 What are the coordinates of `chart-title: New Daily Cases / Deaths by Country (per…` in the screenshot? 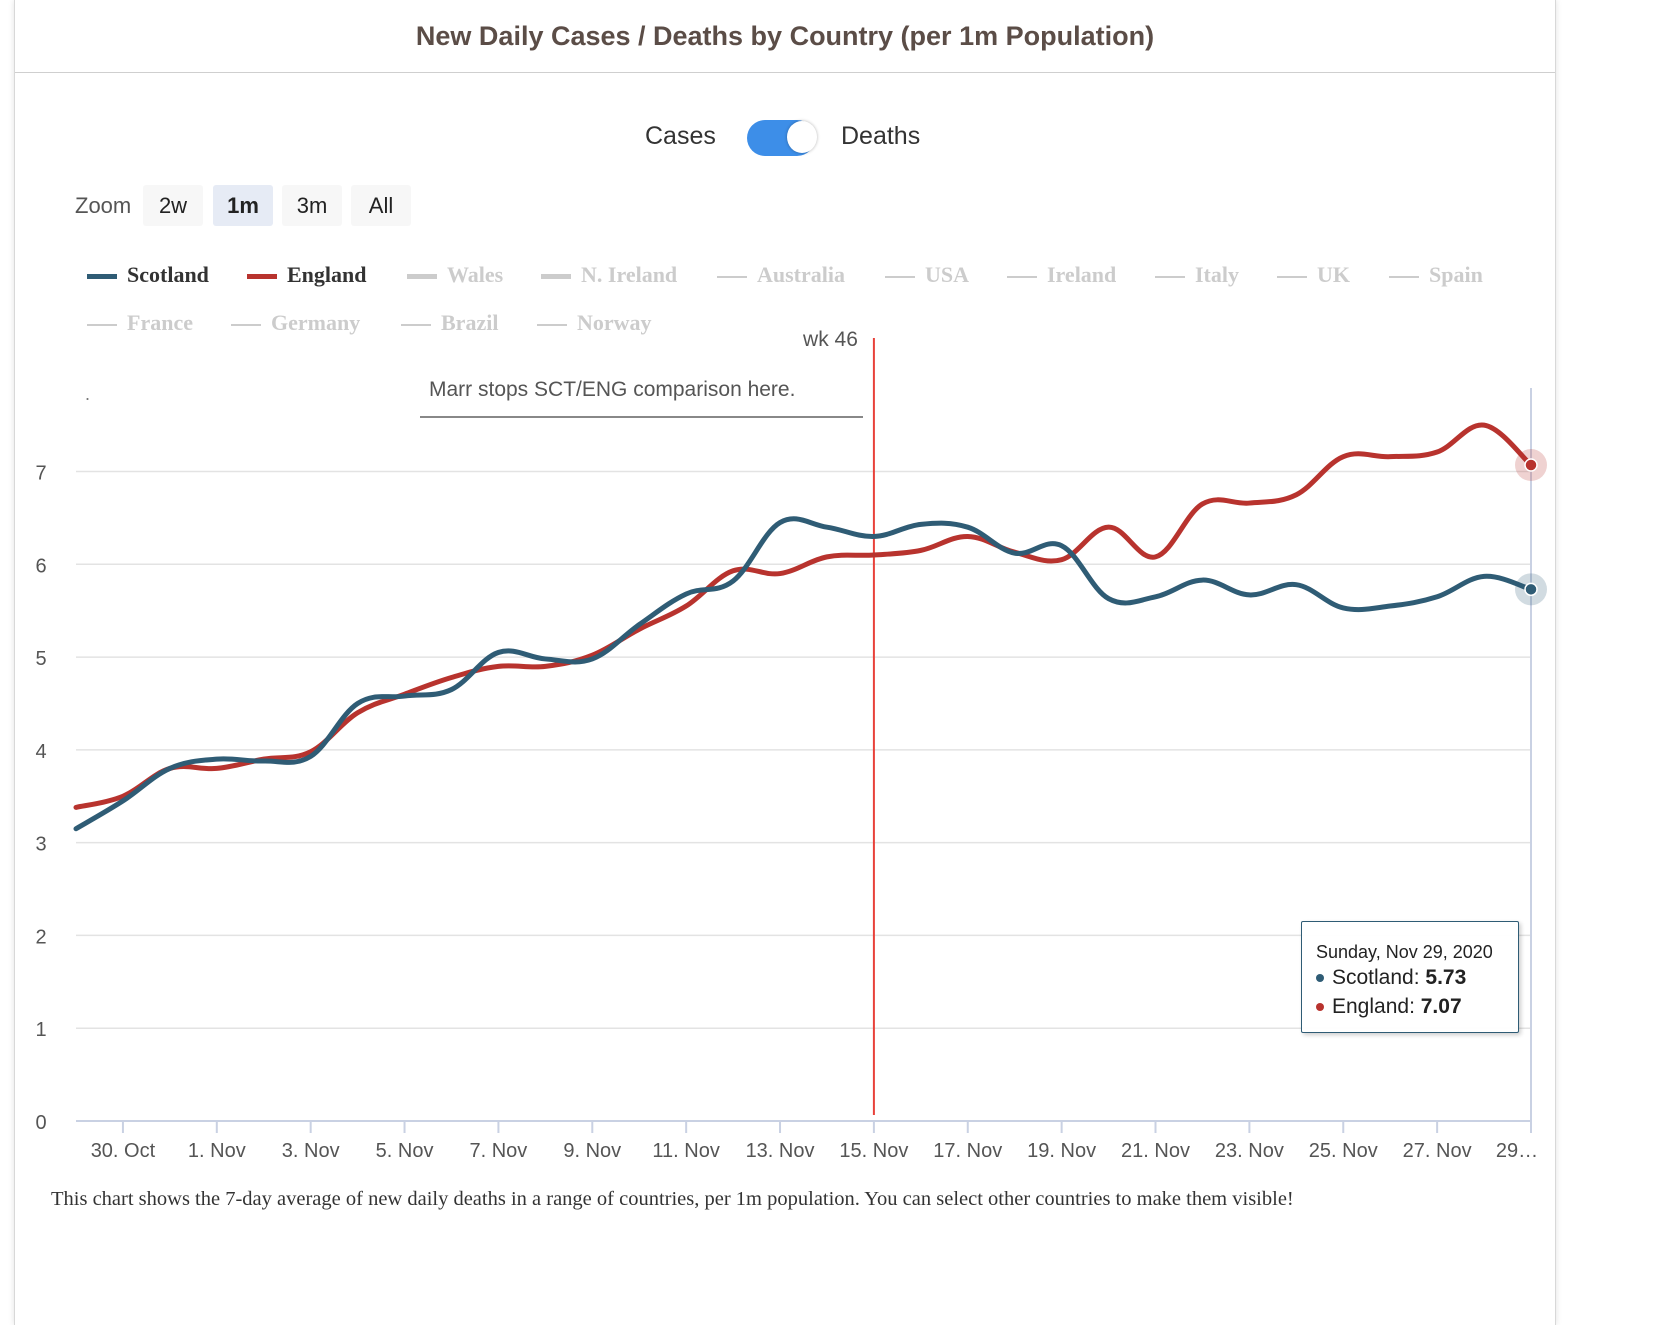 It's located at (785, 36).